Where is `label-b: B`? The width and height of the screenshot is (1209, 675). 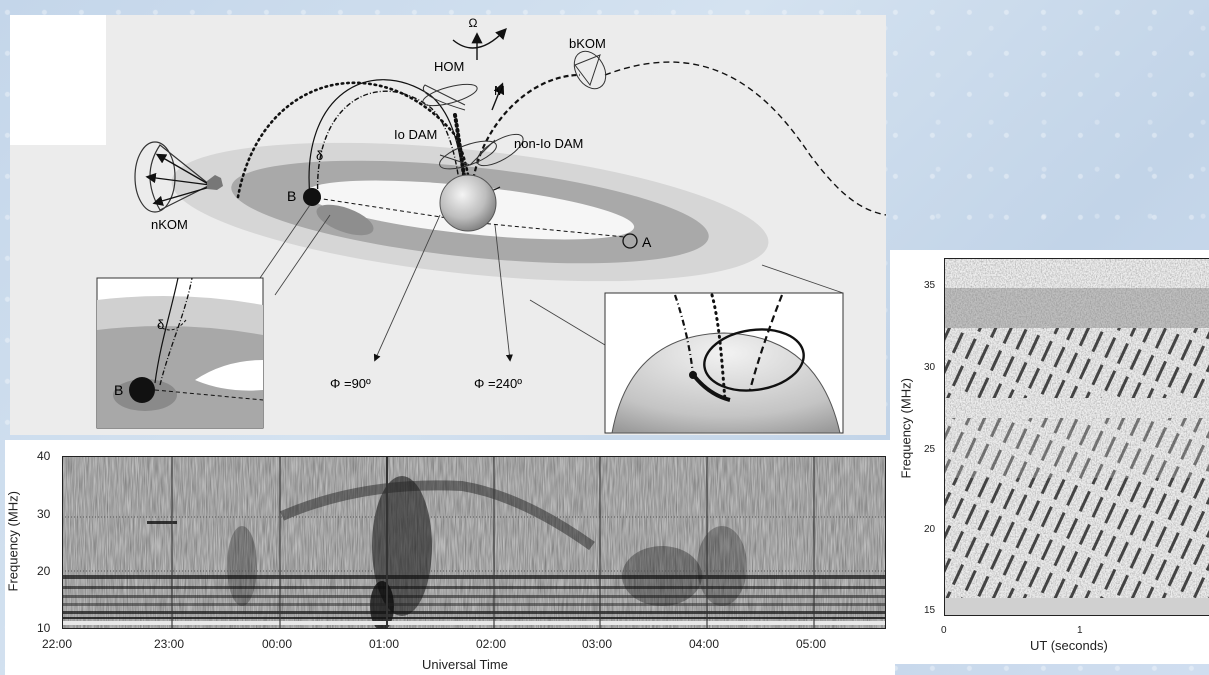
label-b: B is located at coordinates (291, 196).